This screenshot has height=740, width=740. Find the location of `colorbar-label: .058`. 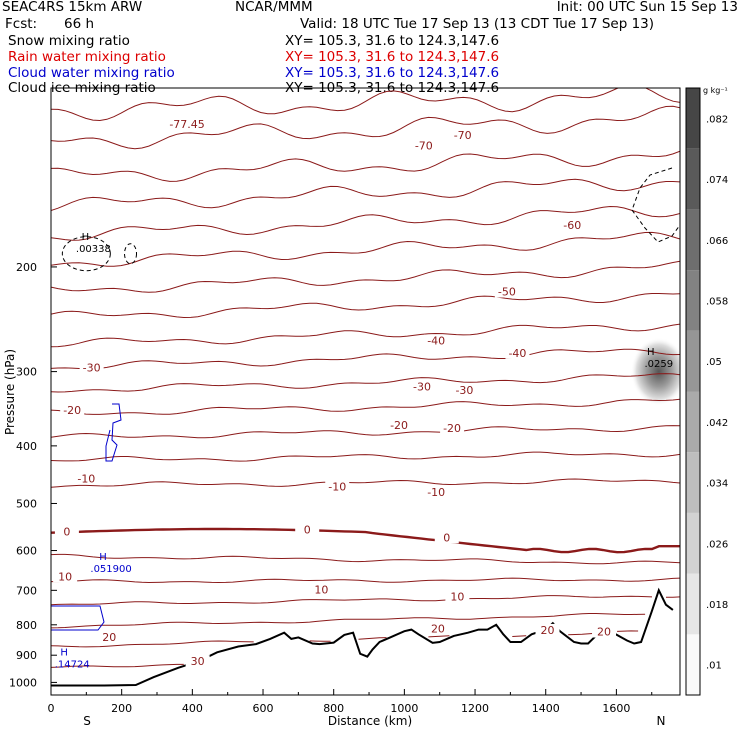

colorbar-label: .058 is located at coordinates (717, 301).